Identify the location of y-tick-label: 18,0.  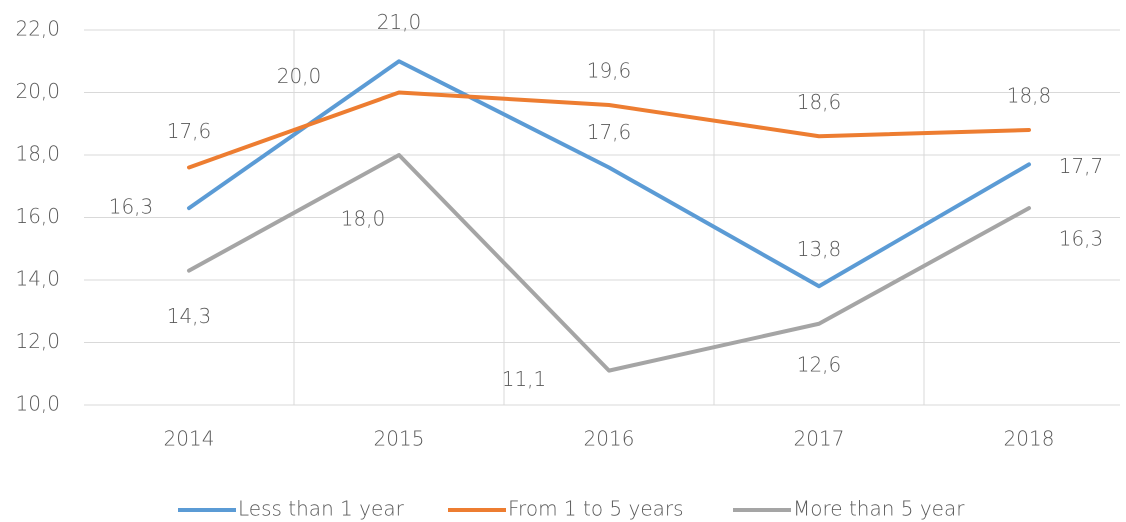
(37, 154).